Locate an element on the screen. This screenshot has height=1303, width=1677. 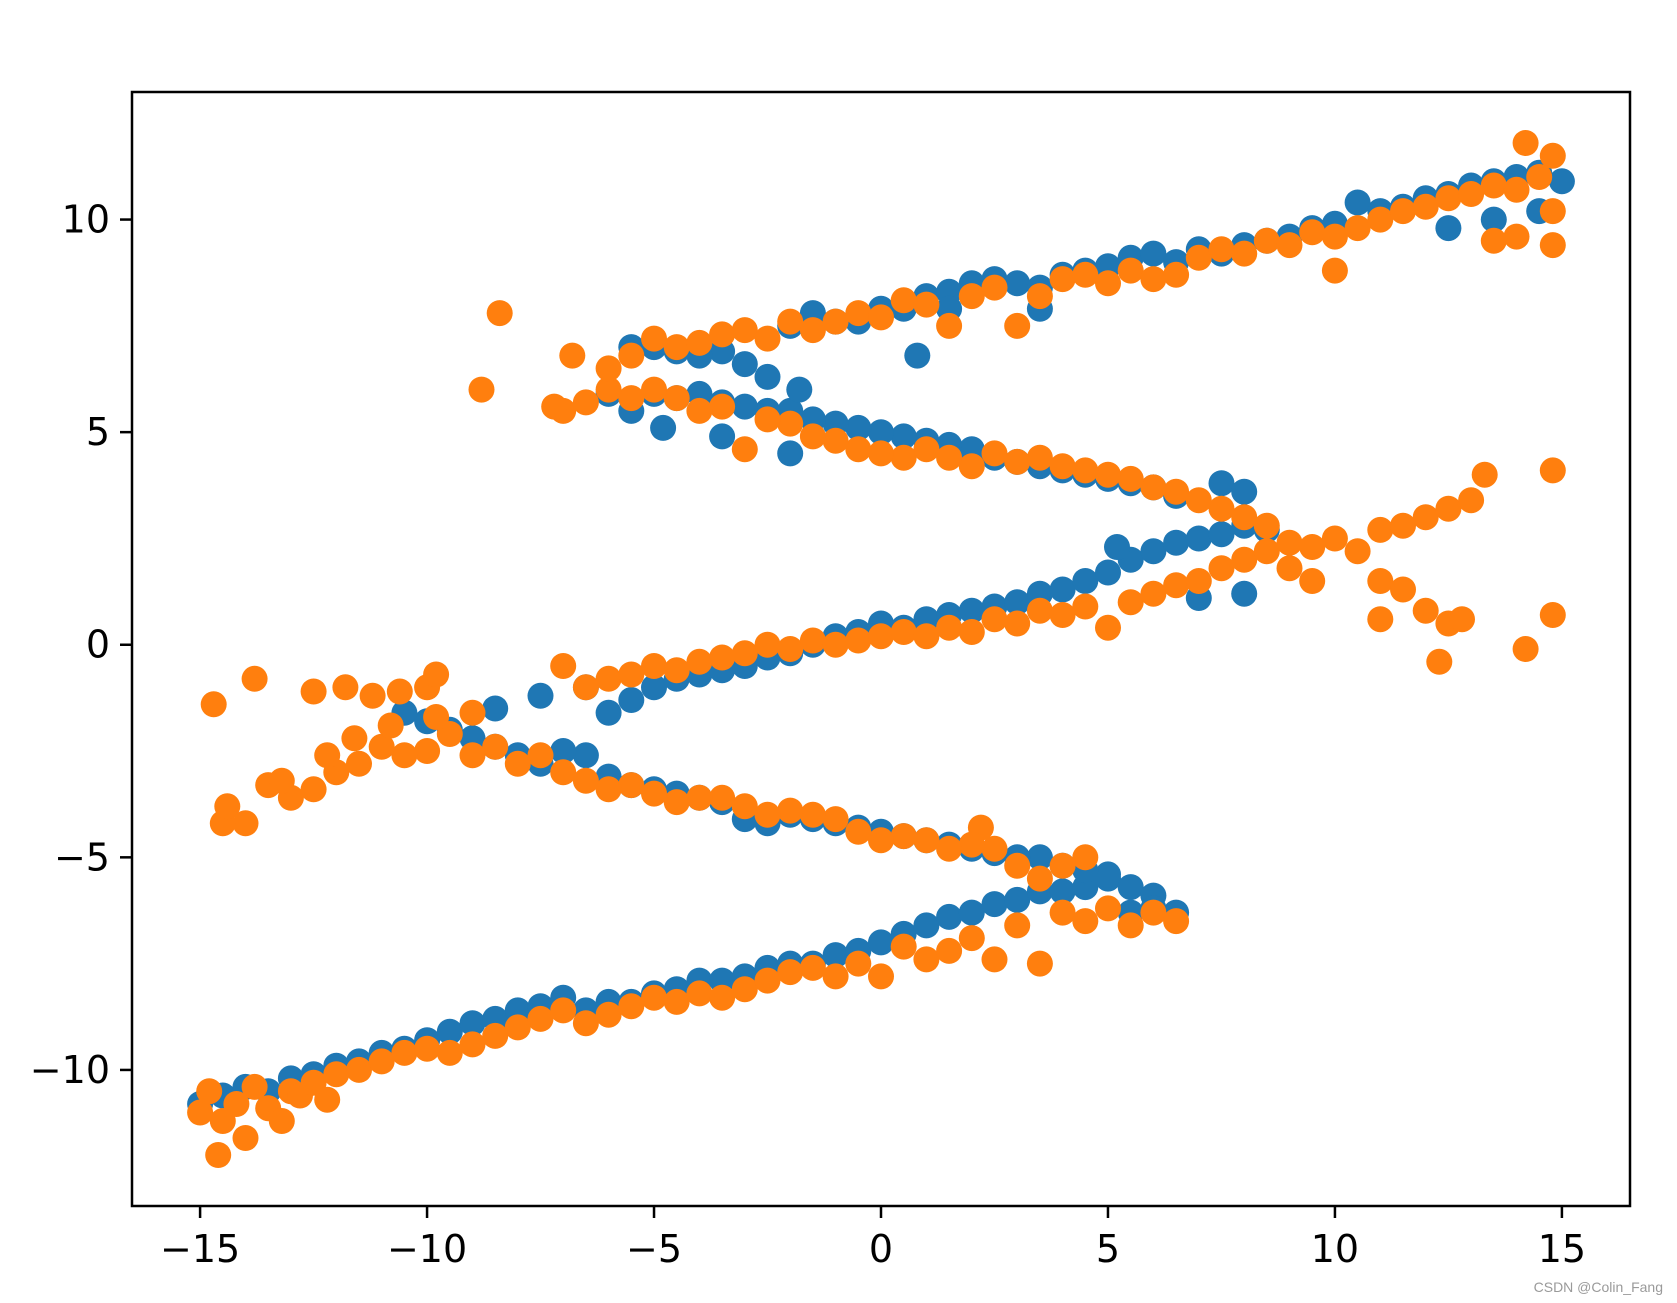
x-tick-label: 0 is located at coordinates (881, 1249).